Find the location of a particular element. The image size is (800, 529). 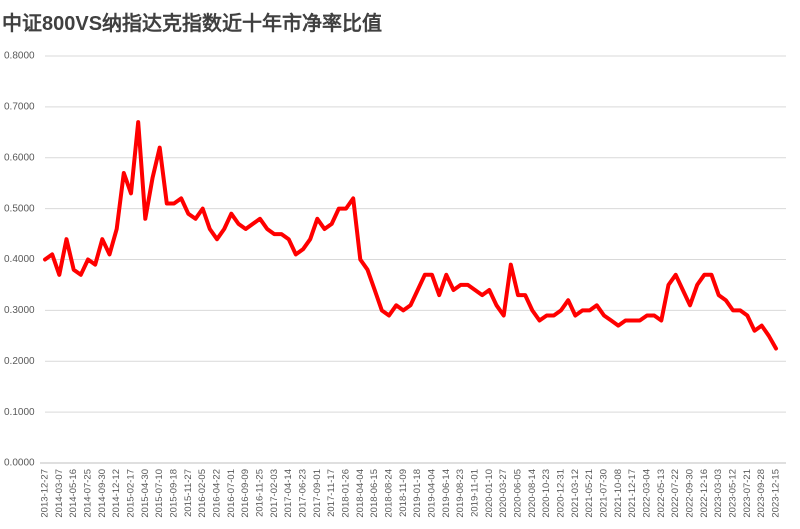

x-tick-label: 2014-09-30 is located at coordinates (102, 493).